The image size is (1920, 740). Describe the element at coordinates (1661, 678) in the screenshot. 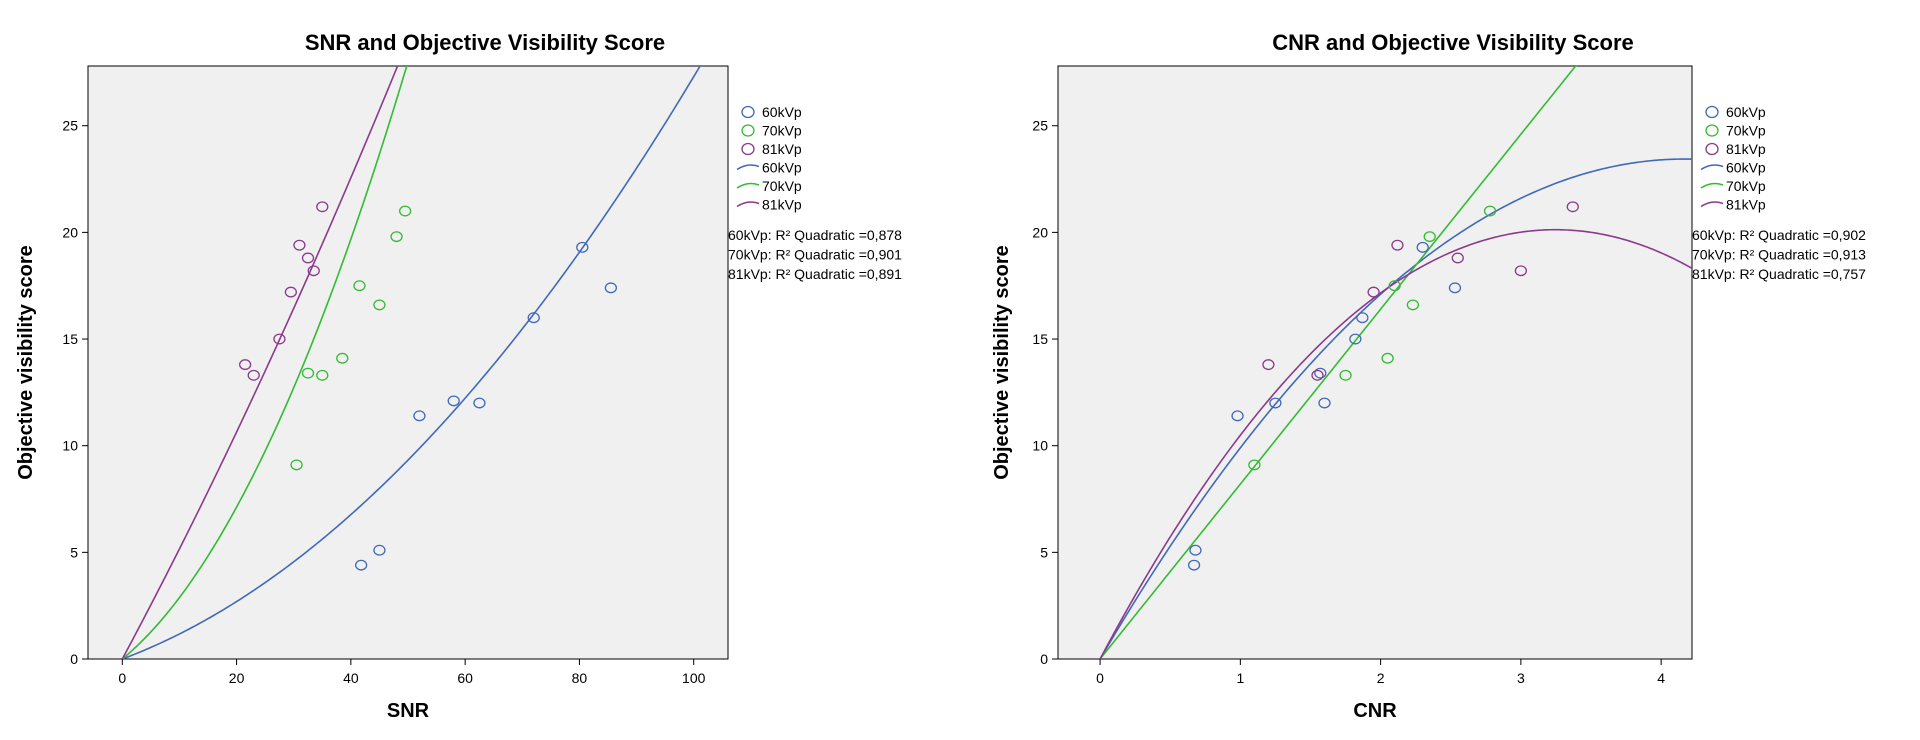

I see `cnr-x-tick-label: 4` at that location.